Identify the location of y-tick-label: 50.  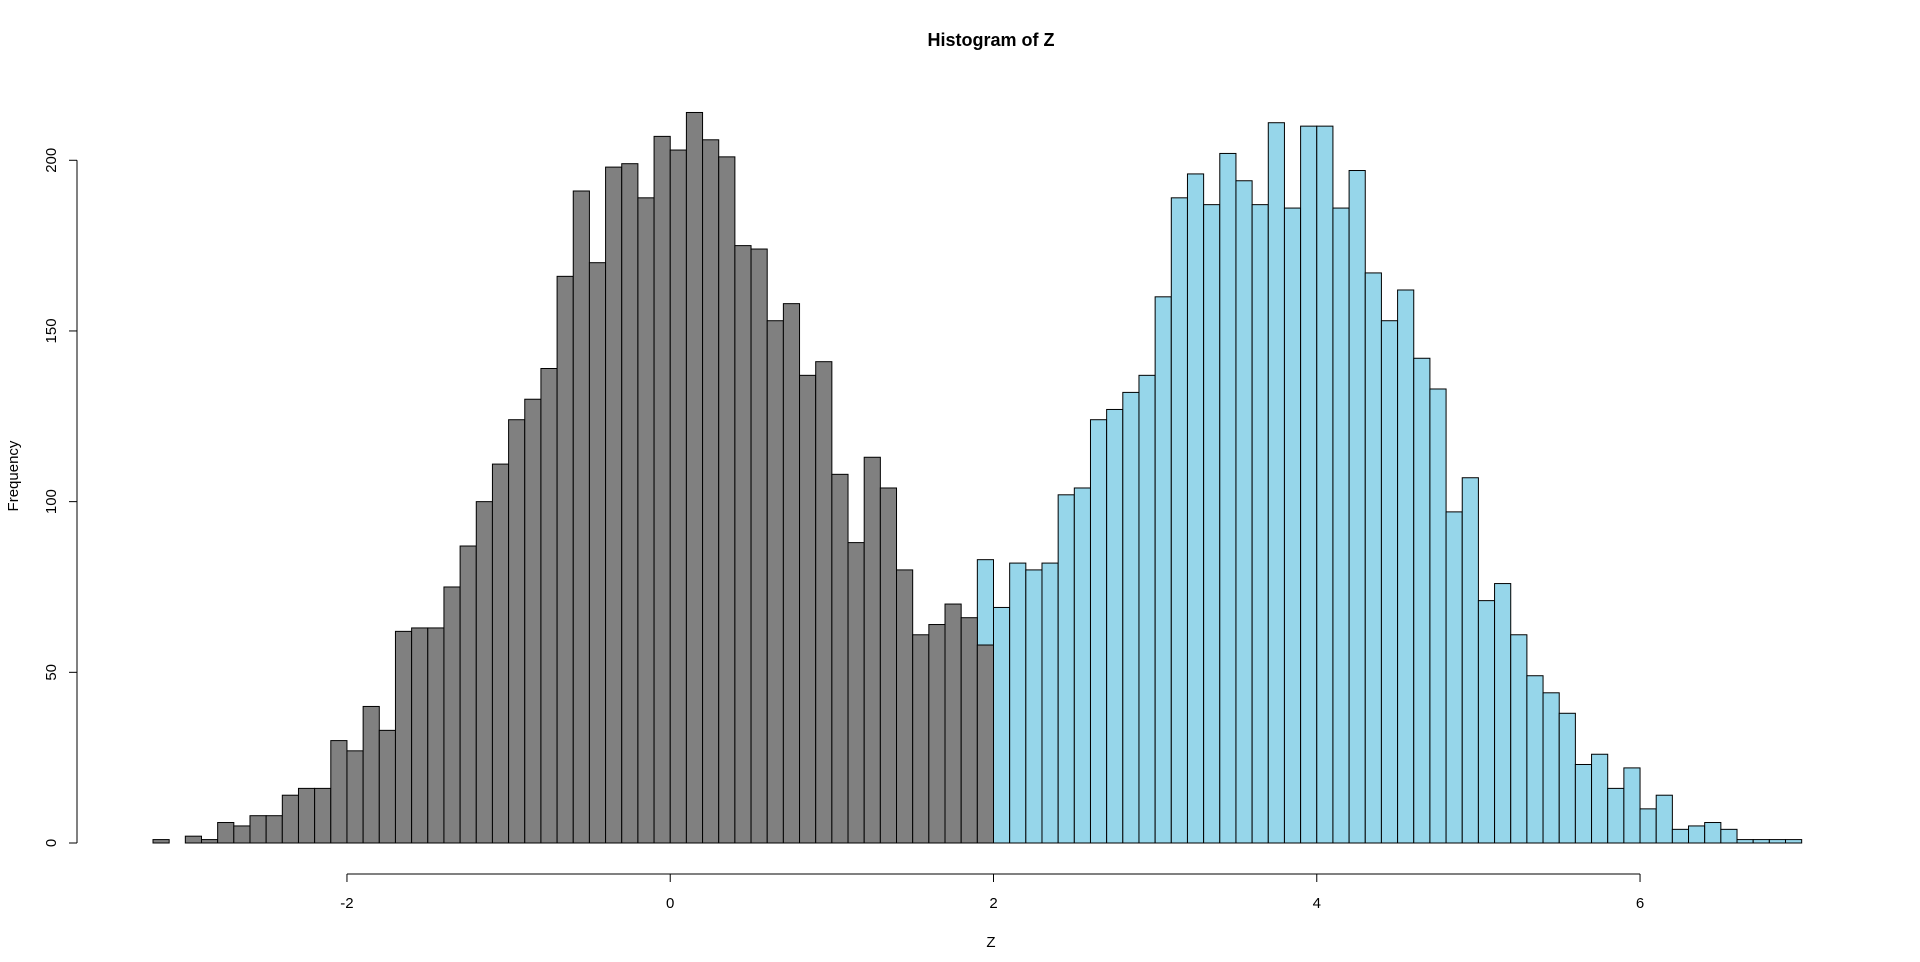
(51, 672).